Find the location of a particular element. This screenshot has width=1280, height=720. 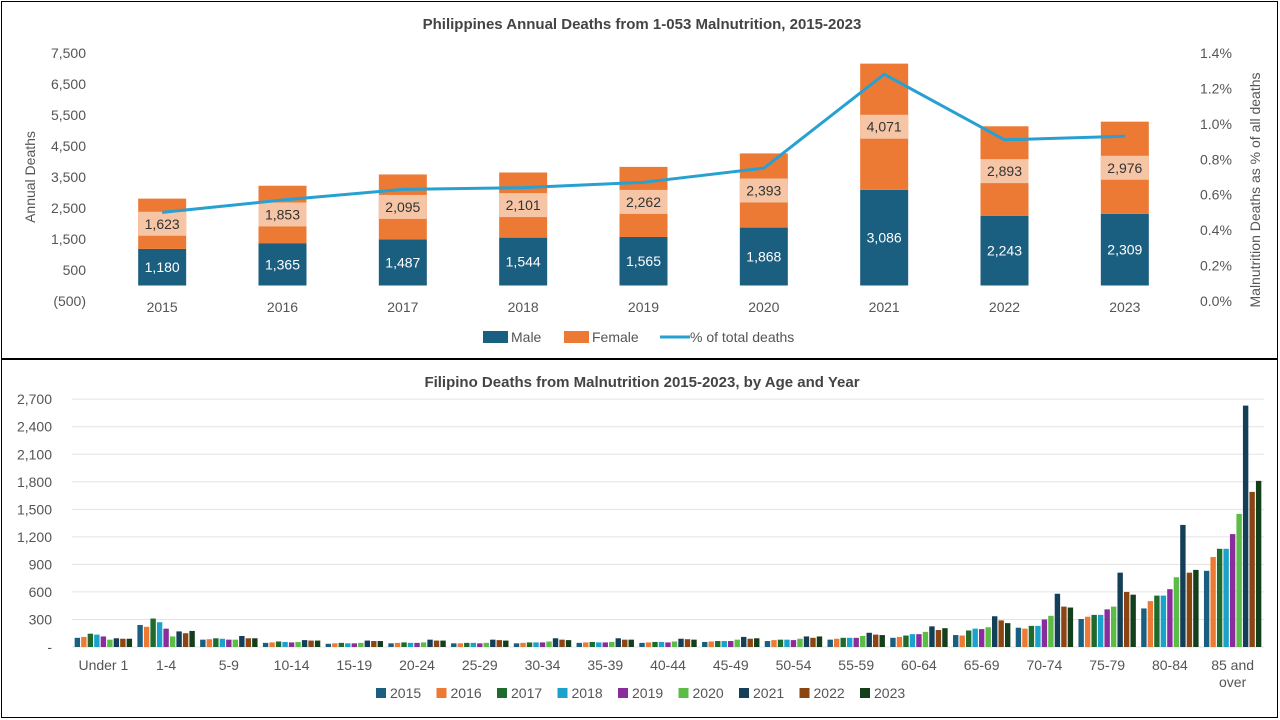

legend-swatch-female is located at coordinates (576, 337).